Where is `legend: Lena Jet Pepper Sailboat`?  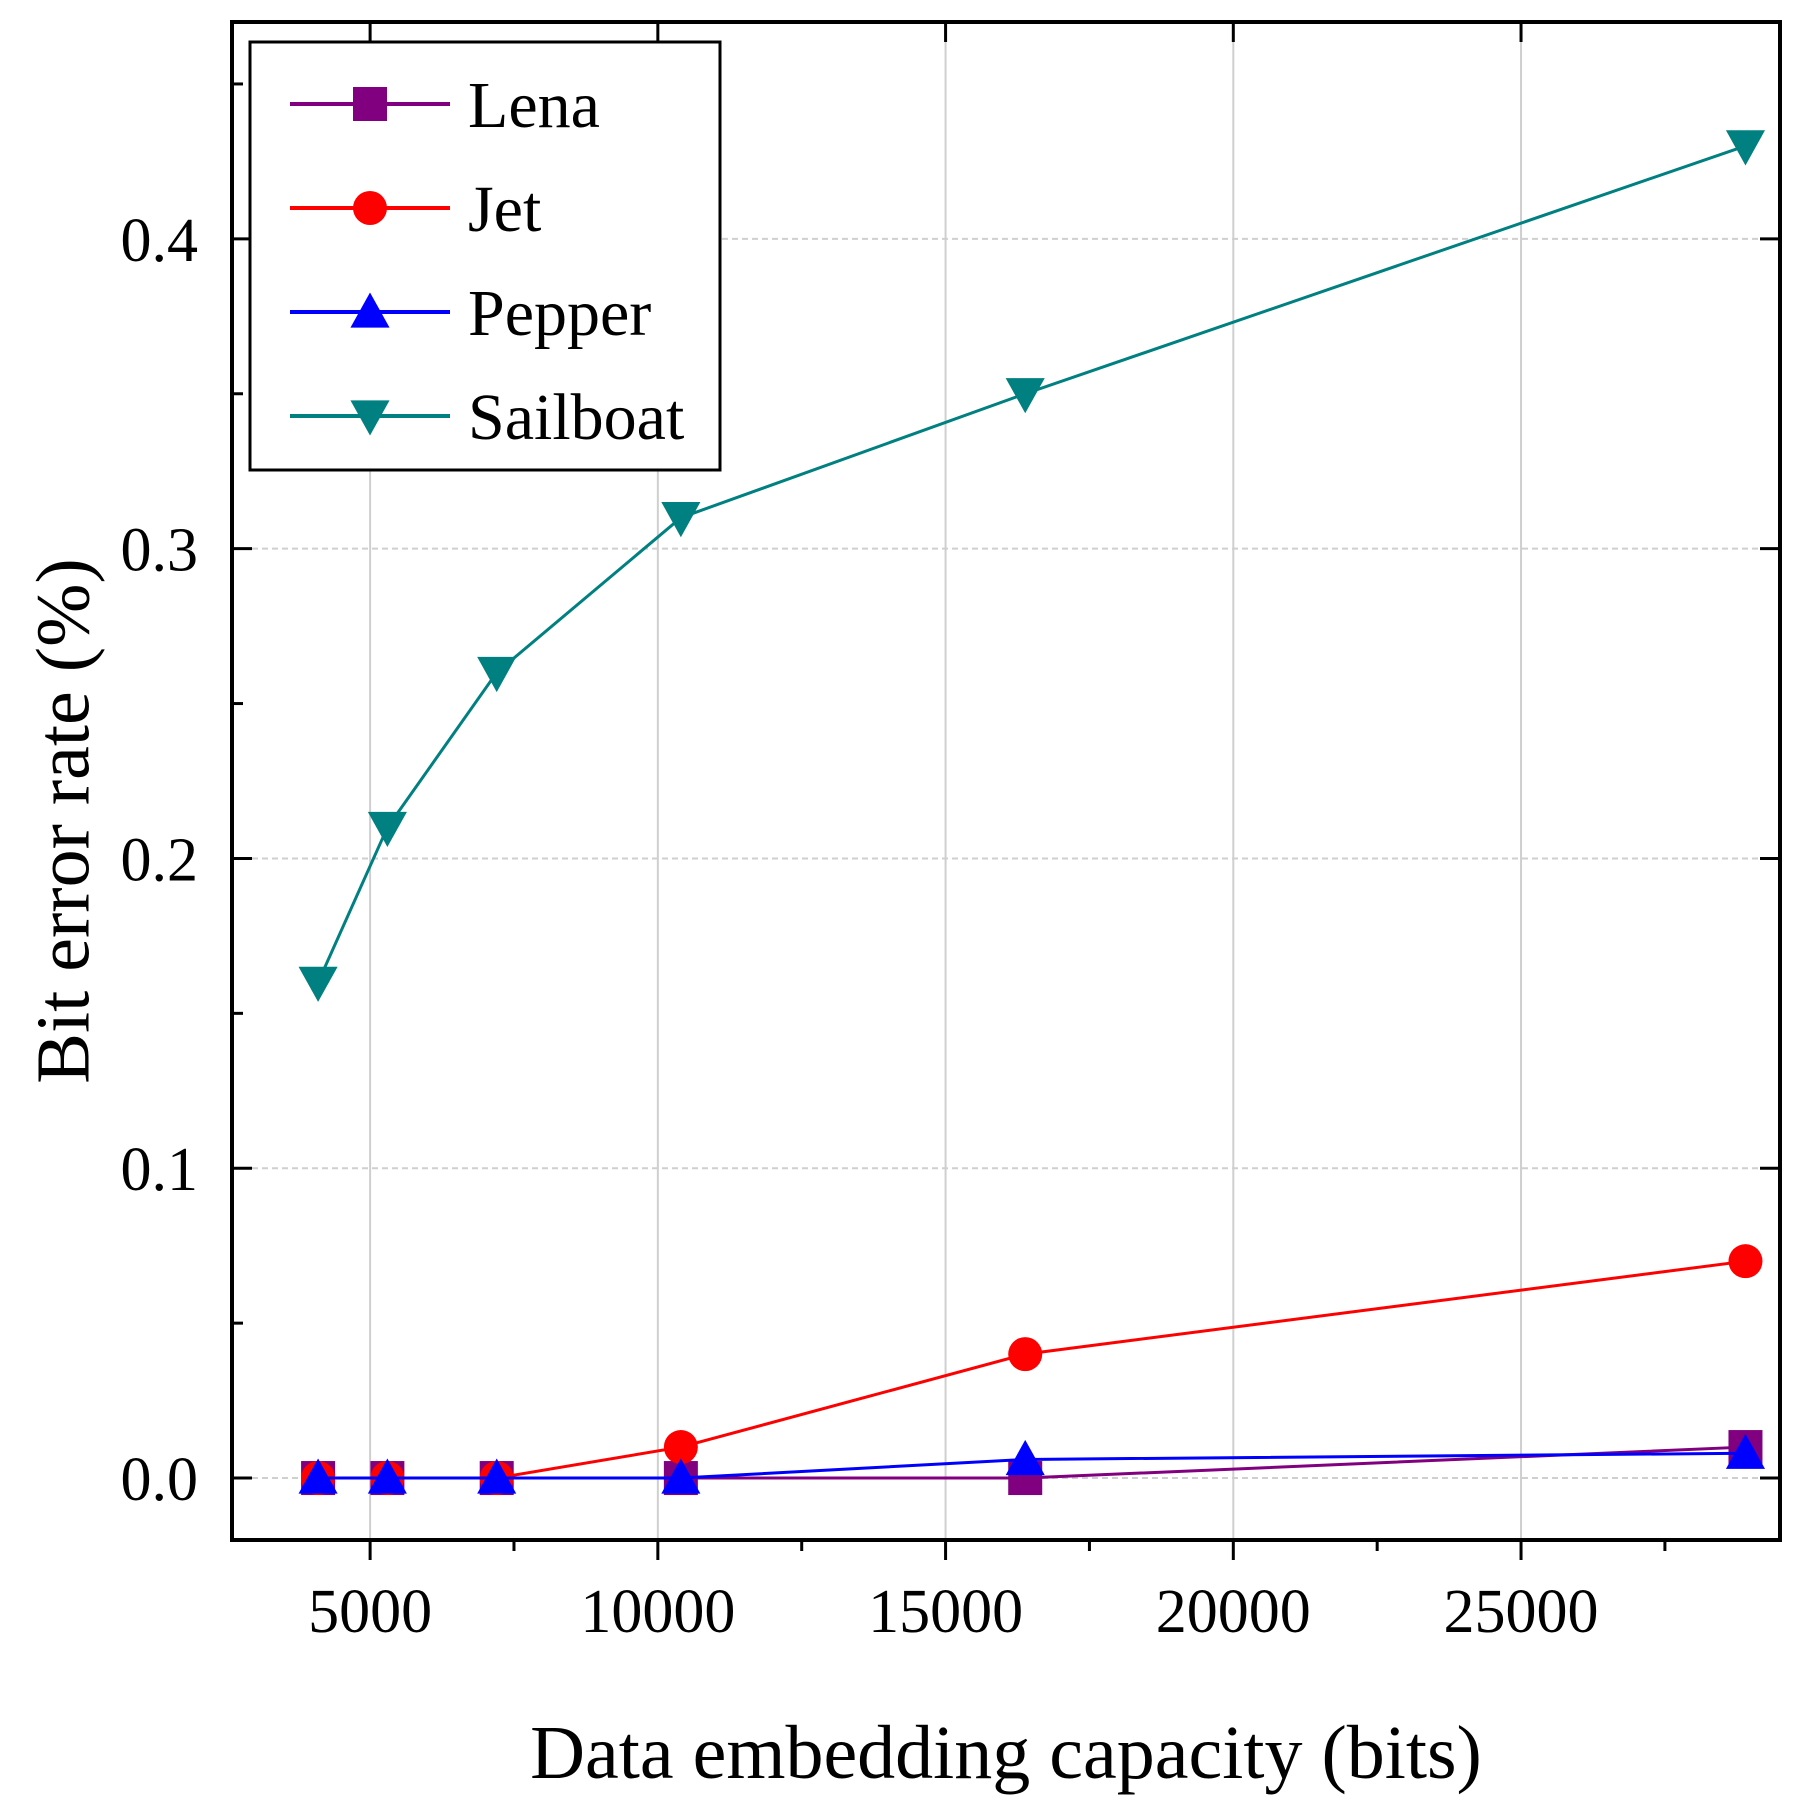
legend: Lena Jet Pepper Sailboat is located at coordinates (485, 256).